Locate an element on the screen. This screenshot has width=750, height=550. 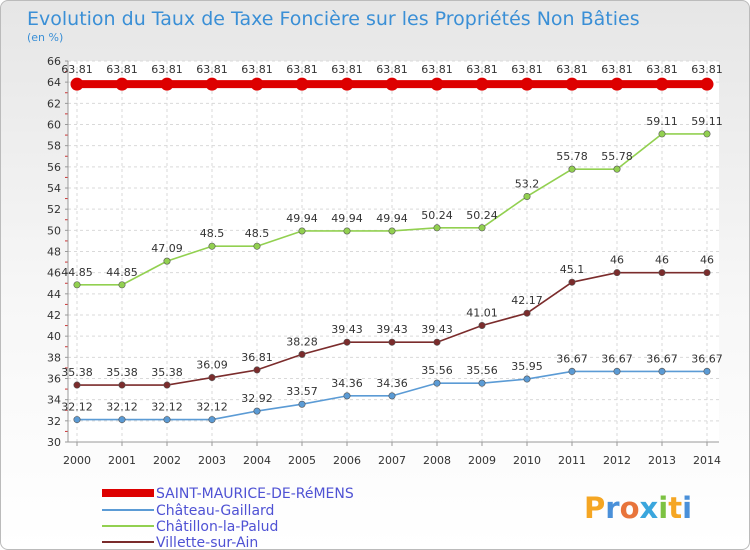
x-tick-label: 2011 is located at coordinates (572, 460).